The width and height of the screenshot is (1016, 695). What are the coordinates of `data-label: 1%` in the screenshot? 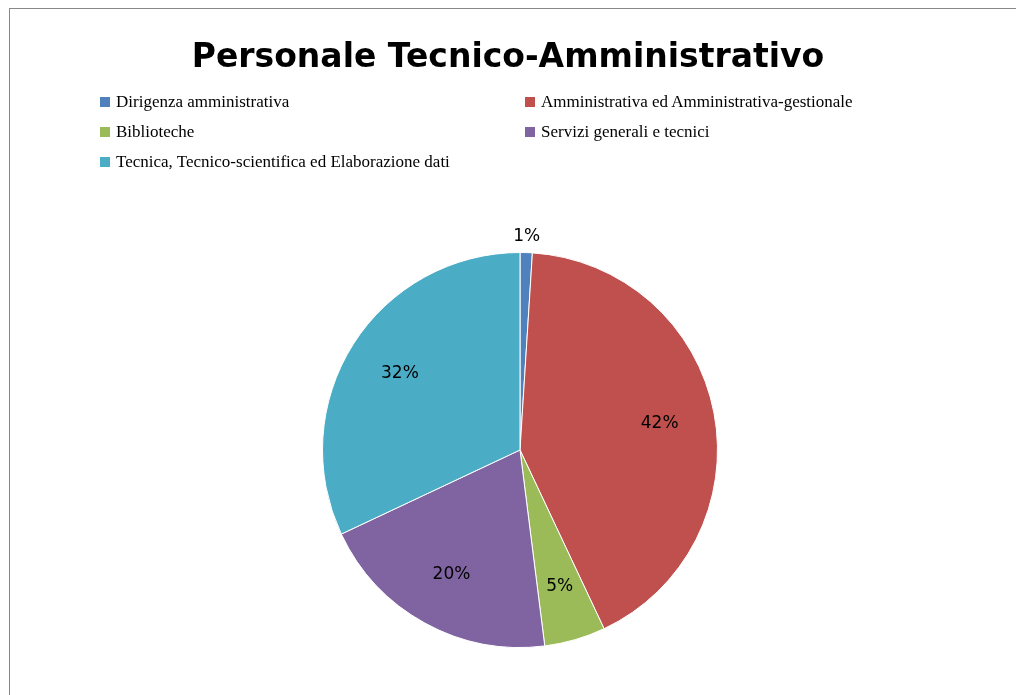 It's located at (527, 235).